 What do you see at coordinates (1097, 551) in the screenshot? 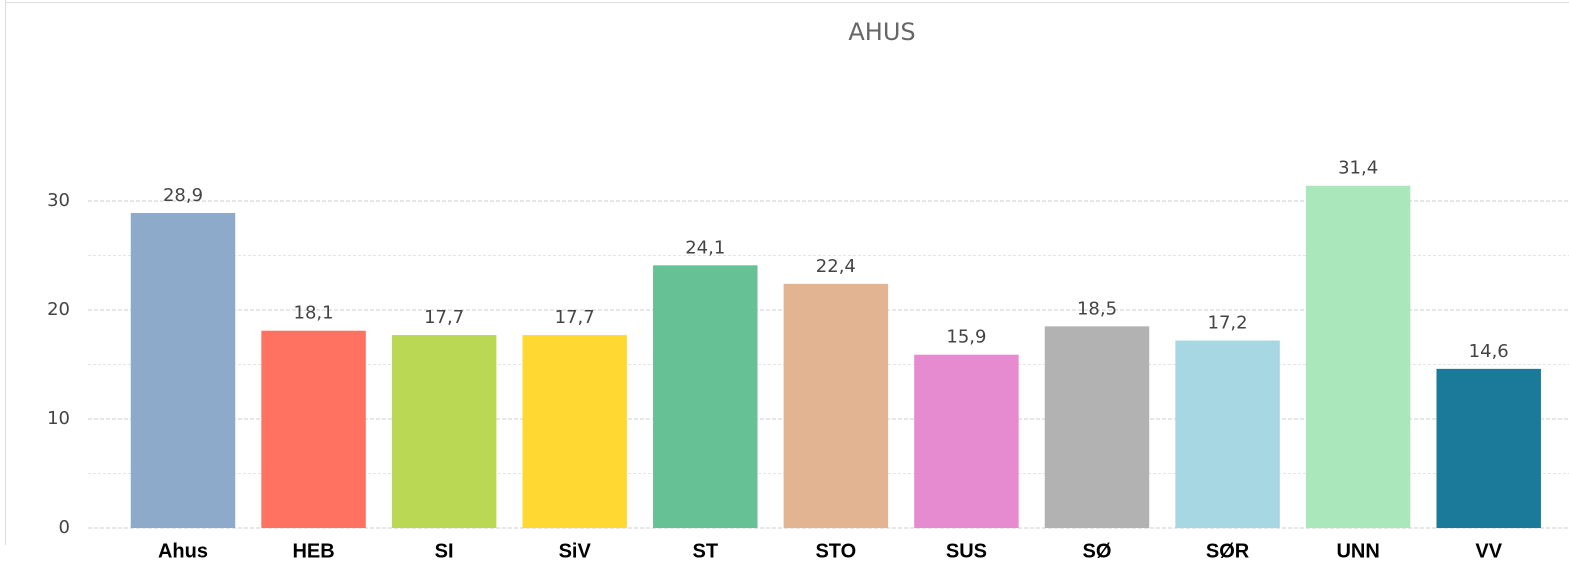
I see `x-tick-label: SØ` at bounding box center [1097, 551].